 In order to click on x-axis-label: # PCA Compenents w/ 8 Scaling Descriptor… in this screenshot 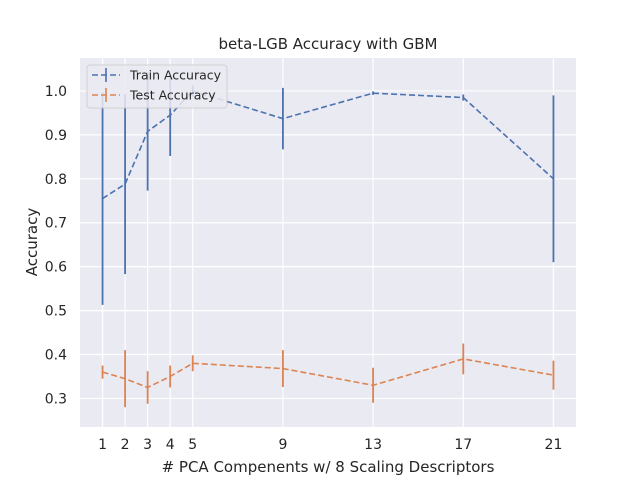, I will do `click(328, 467)`.